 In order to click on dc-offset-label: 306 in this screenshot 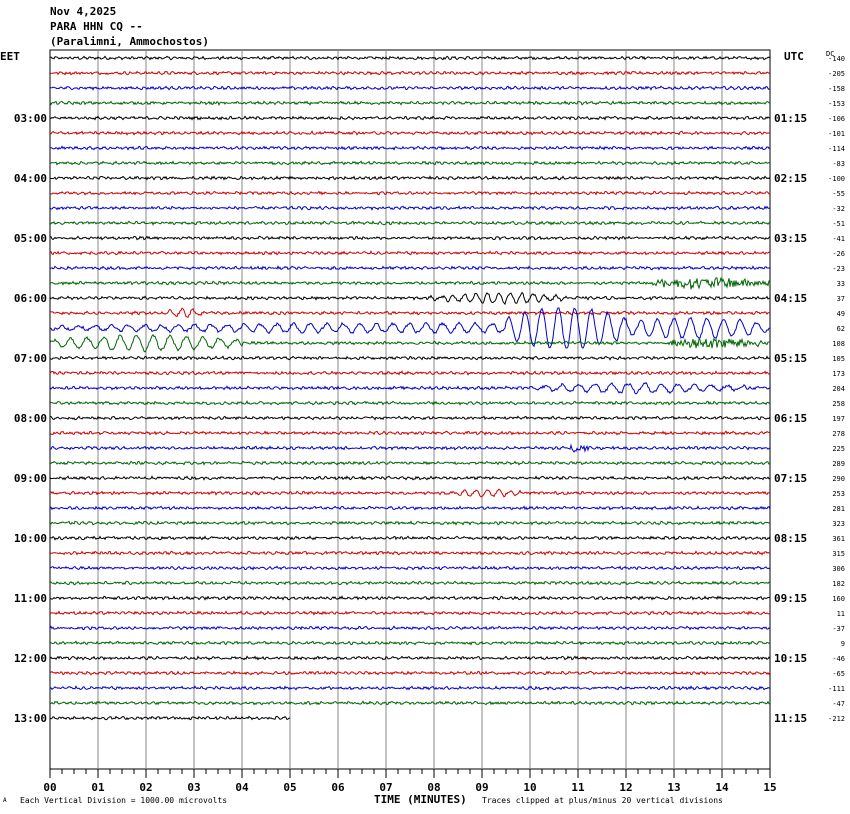, I will do `click(838, 569)`.